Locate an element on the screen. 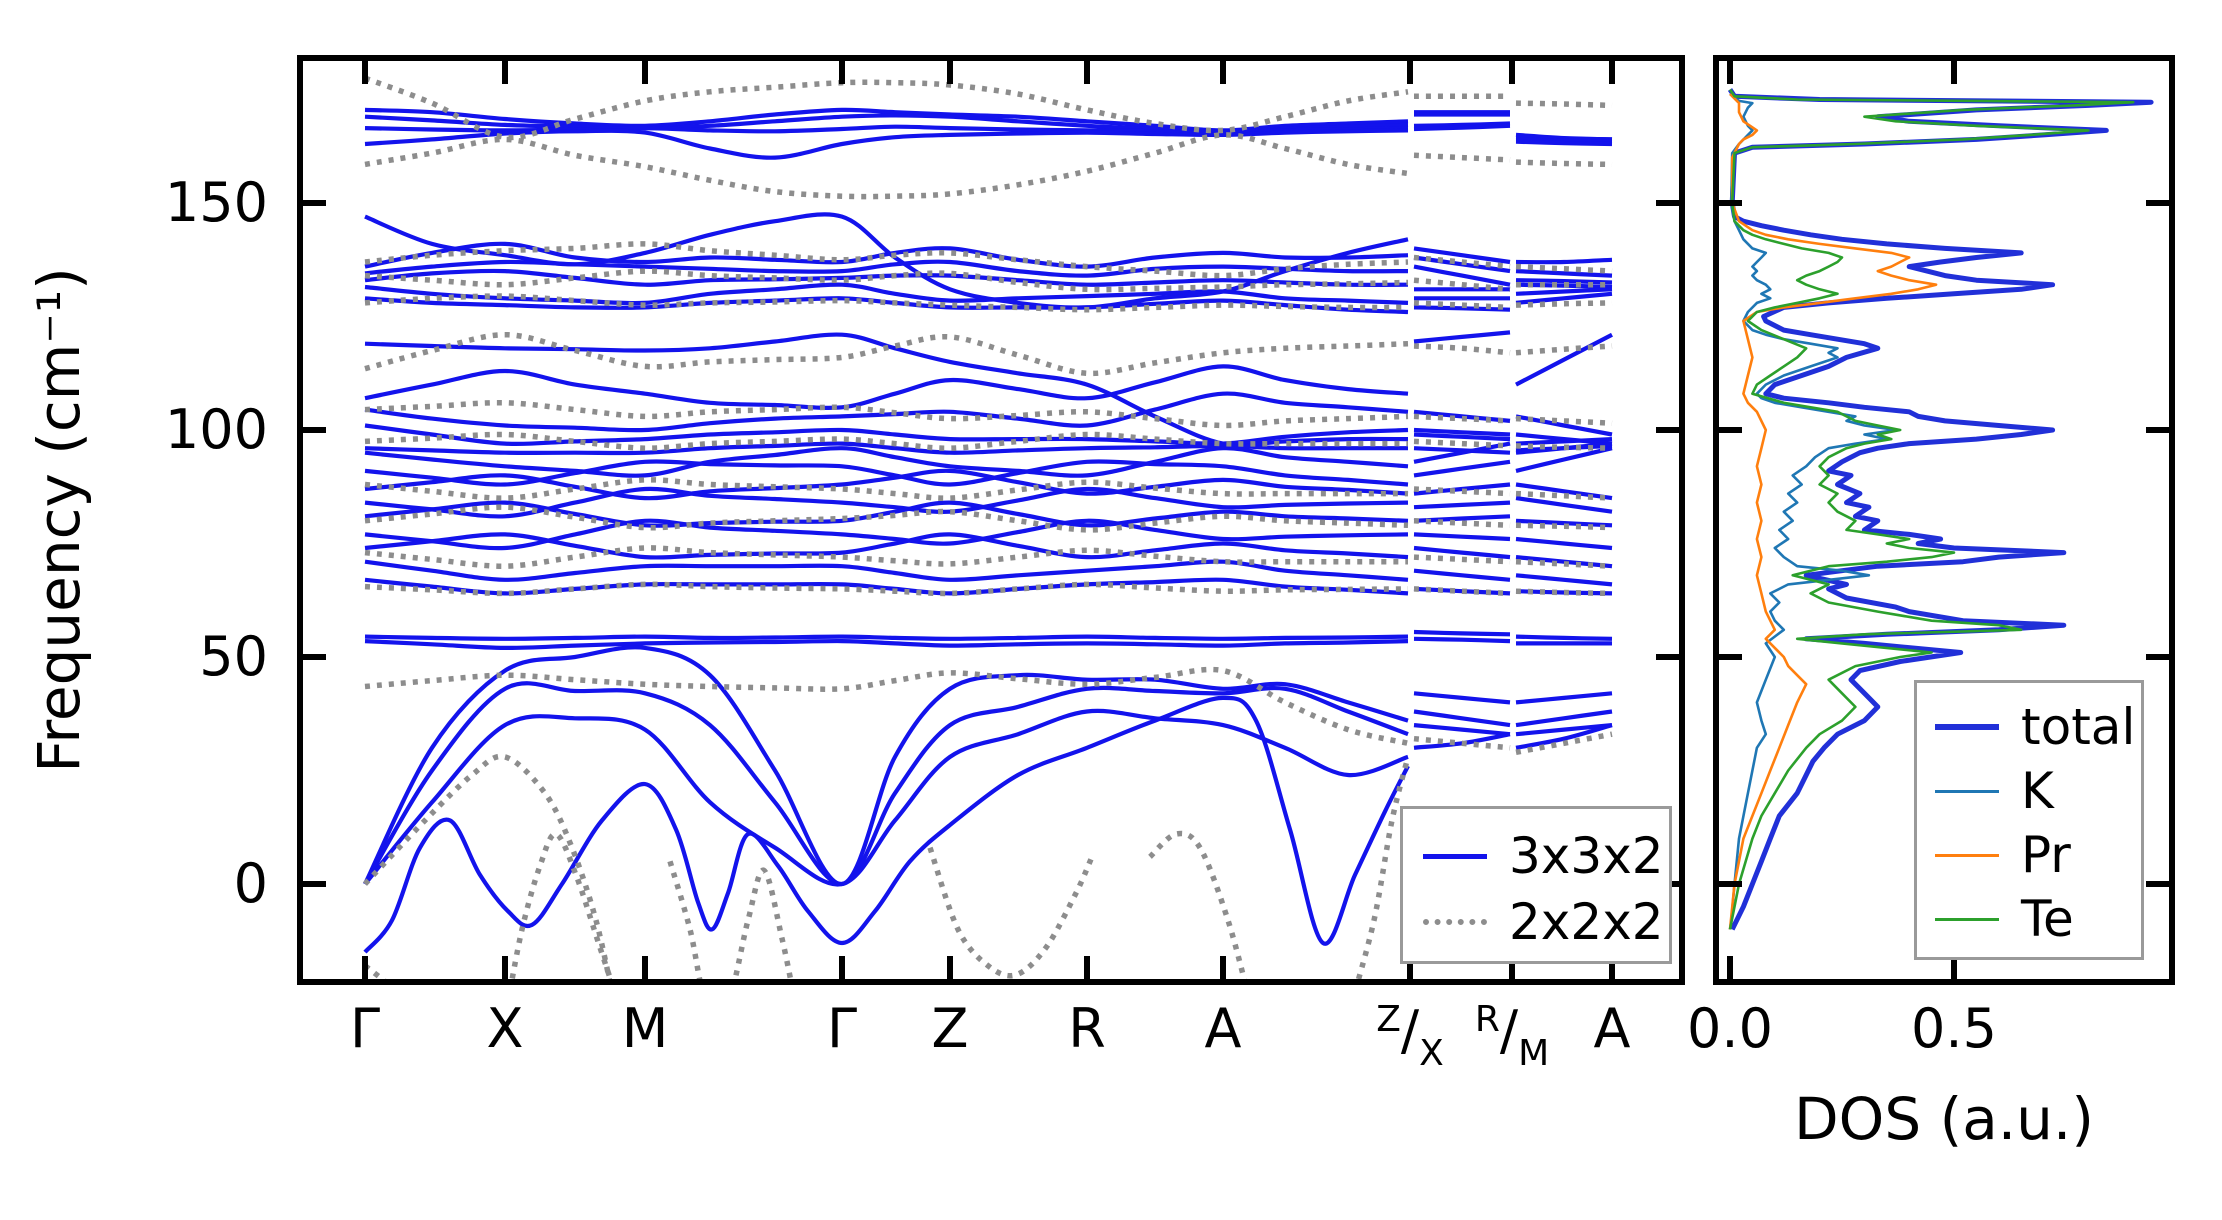 The width and height of the screenshot is (2222, 1220). legend-label: 2x2x2 is located at coordinates (1586, 922).